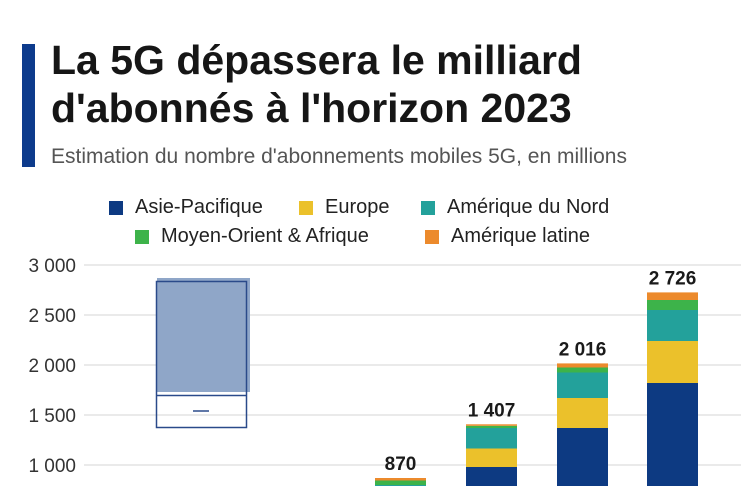 The image size is (741, 486). What do you see at coordinates (203, 335) in the screenshot?
I see `placeholder-fill` at bounding box center [203, 335].